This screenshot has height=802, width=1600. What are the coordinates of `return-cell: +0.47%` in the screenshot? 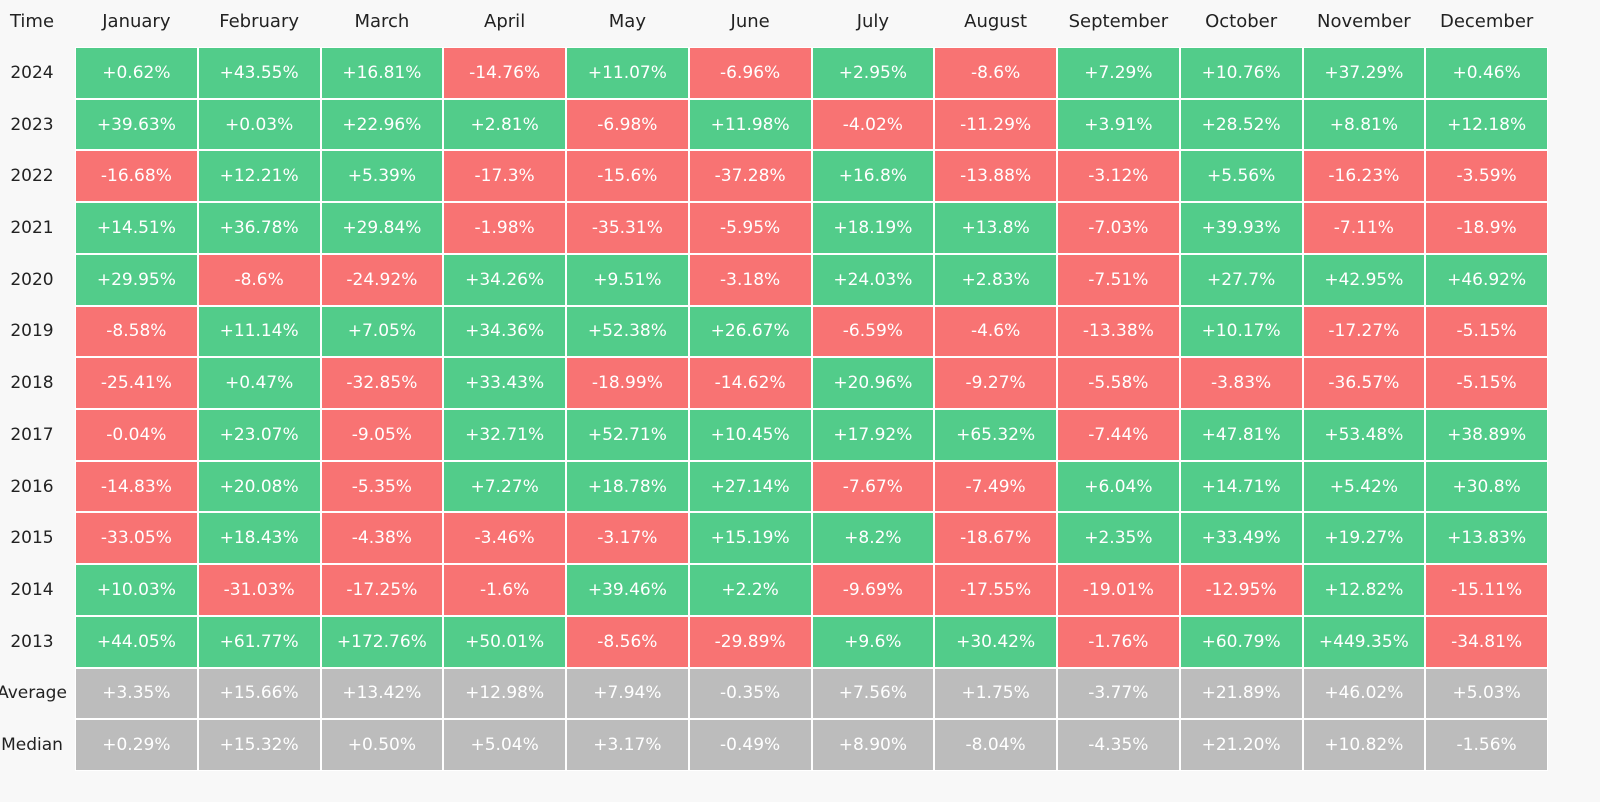 It's located at (259, 383).